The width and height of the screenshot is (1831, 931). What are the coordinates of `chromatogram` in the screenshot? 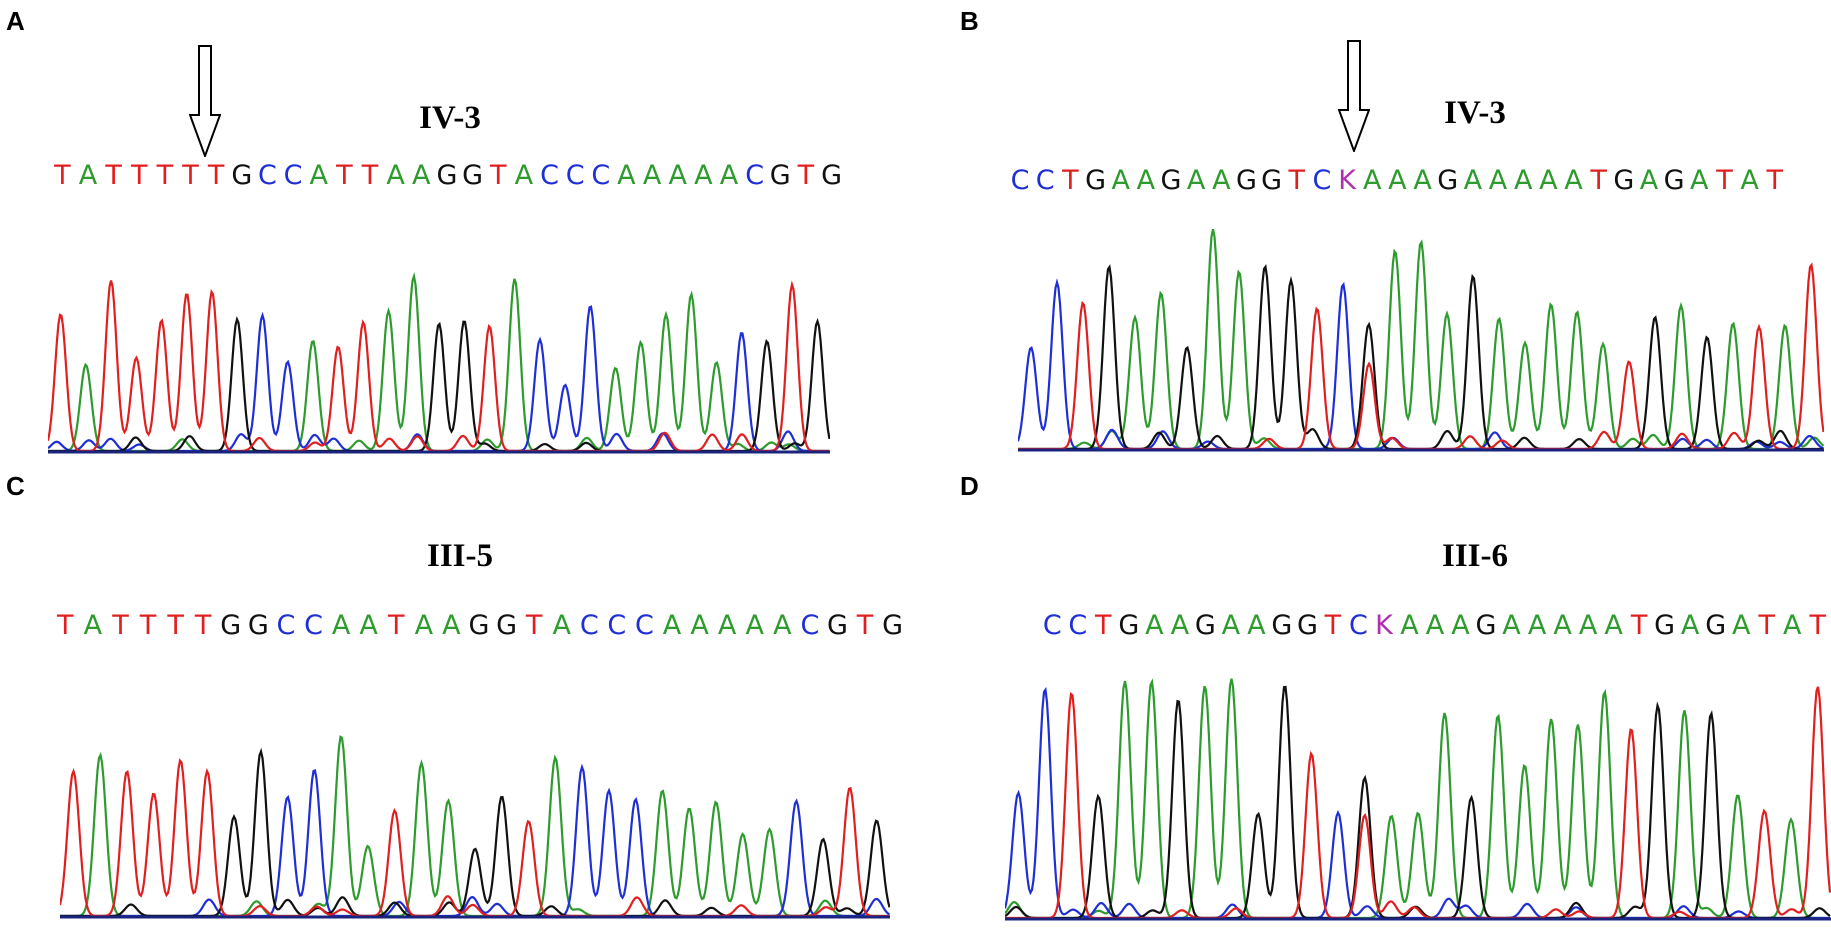 It's located at (475, 827).